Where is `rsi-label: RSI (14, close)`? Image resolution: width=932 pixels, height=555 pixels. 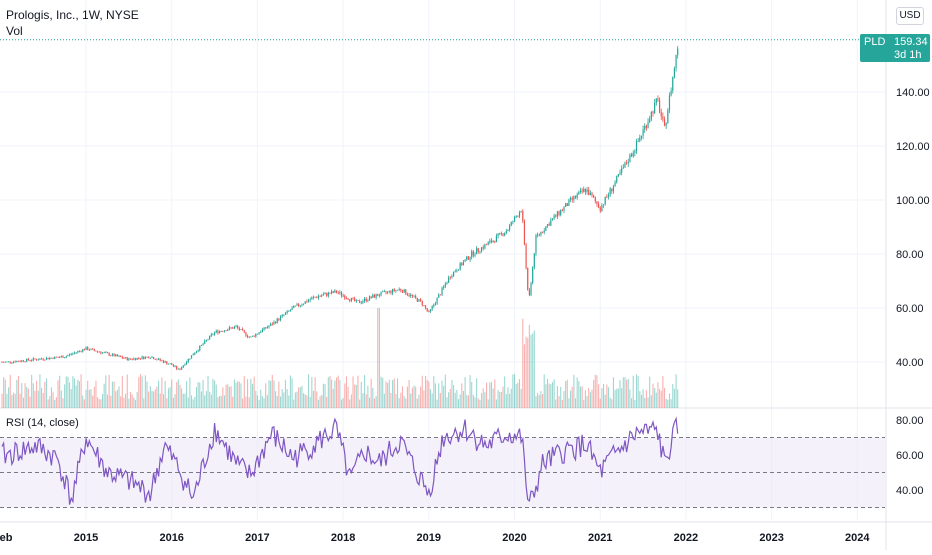 rsi-label: RSI (14, close) is located at coordinates (42, 423).